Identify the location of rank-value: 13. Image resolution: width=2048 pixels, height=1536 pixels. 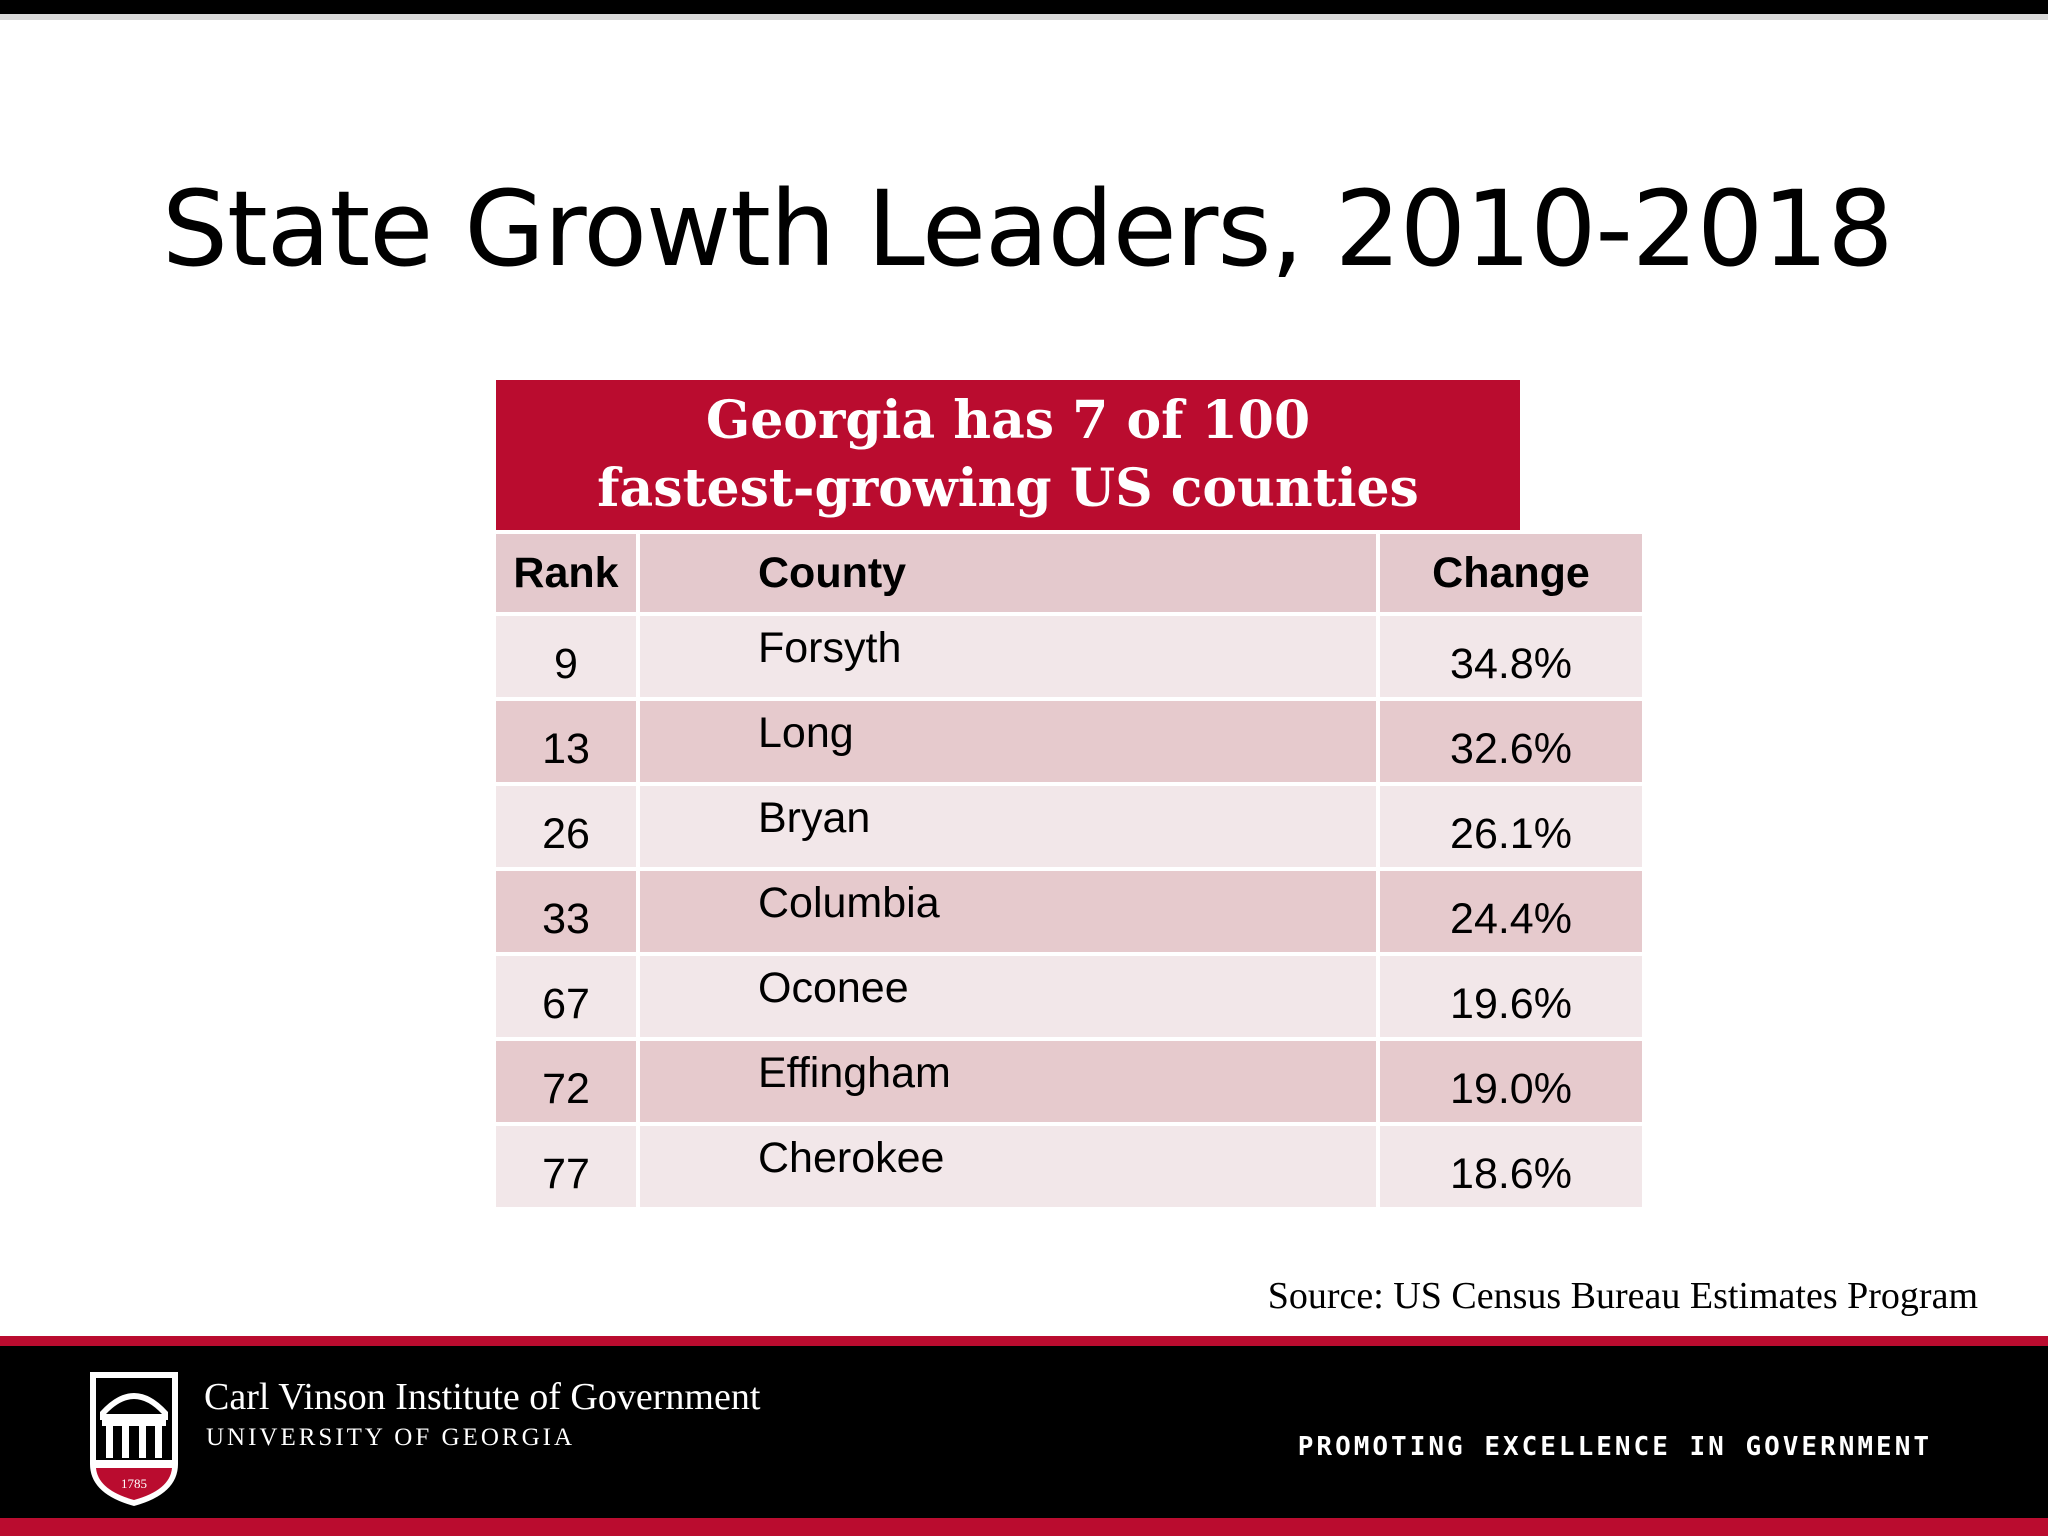
(566, 749).